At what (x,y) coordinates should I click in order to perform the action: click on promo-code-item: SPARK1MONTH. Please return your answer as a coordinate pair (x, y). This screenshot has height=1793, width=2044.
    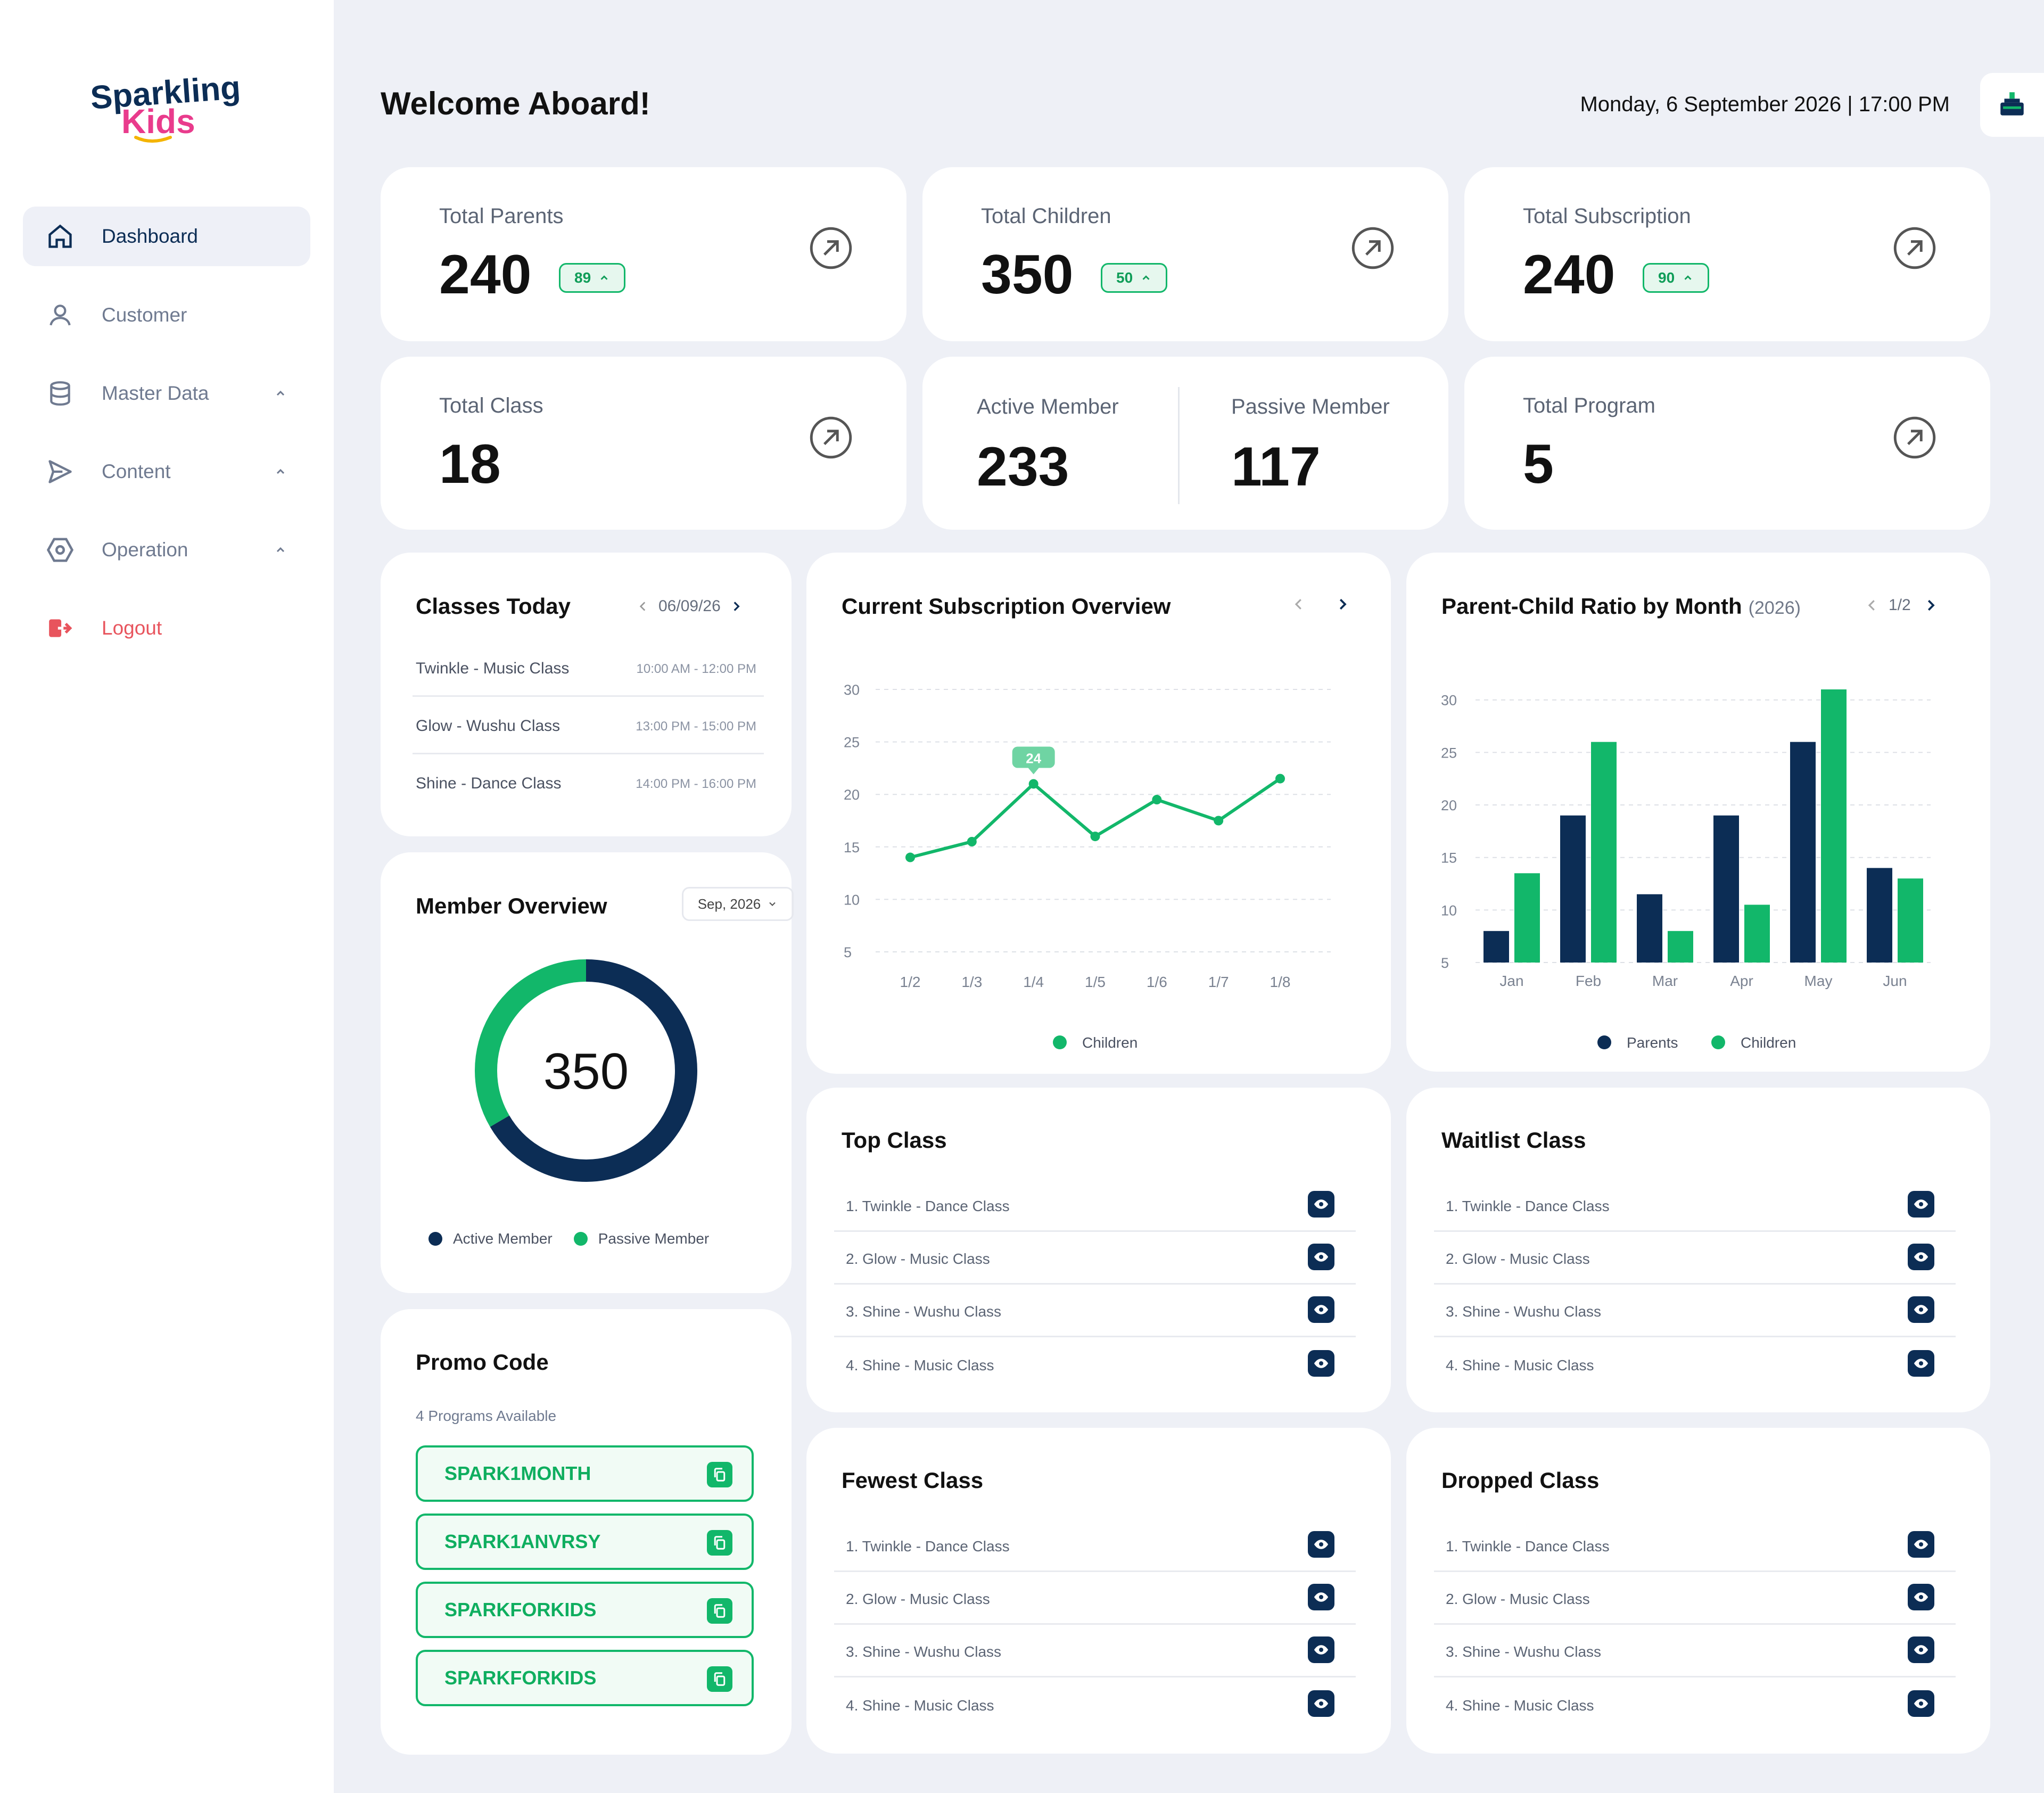
    Looking at the image, I should click on (585, 1474).